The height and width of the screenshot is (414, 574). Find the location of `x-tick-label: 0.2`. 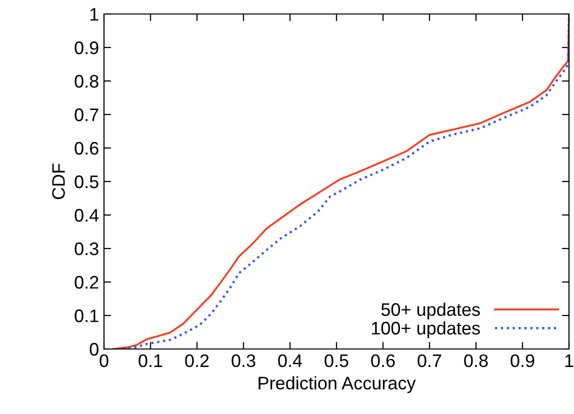

x-tick-label: 0.2 is located at coordinates (197, 361).